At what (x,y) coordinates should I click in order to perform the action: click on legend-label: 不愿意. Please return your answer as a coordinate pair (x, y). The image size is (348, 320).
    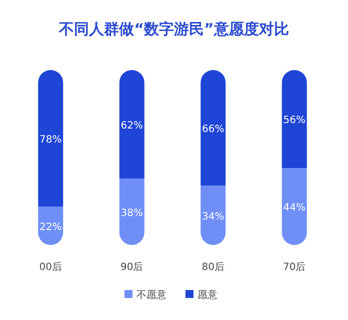
    Looking at the image, I should click on (151, 295).